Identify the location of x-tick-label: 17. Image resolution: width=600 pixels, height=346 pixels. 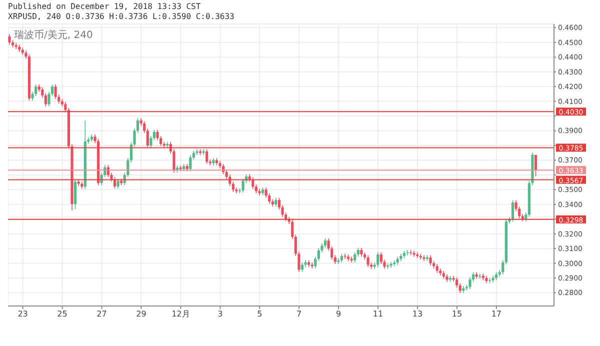
(496, 314).